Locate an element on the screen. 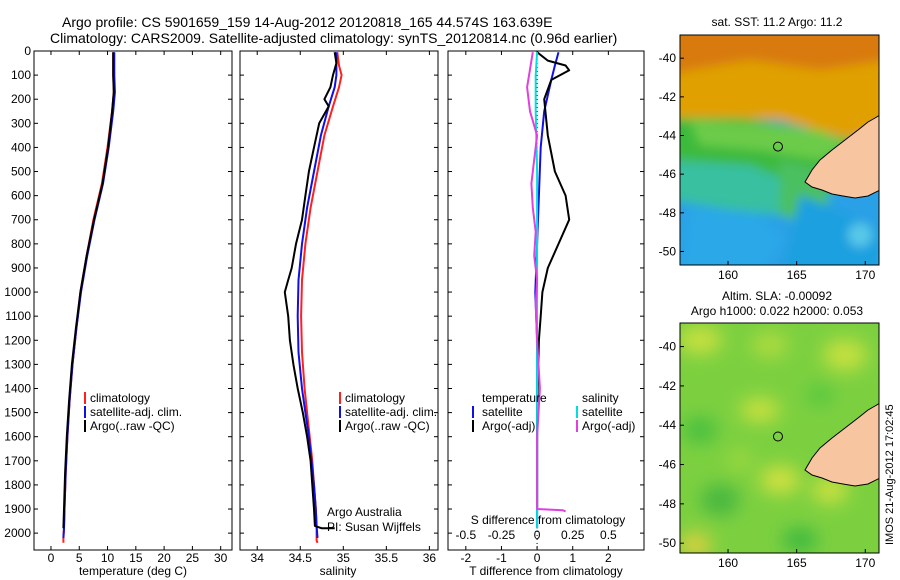 The width and height of the screenshot is (900, 580). depth-tick-label: 1800 is located at coordinates (17, 485).